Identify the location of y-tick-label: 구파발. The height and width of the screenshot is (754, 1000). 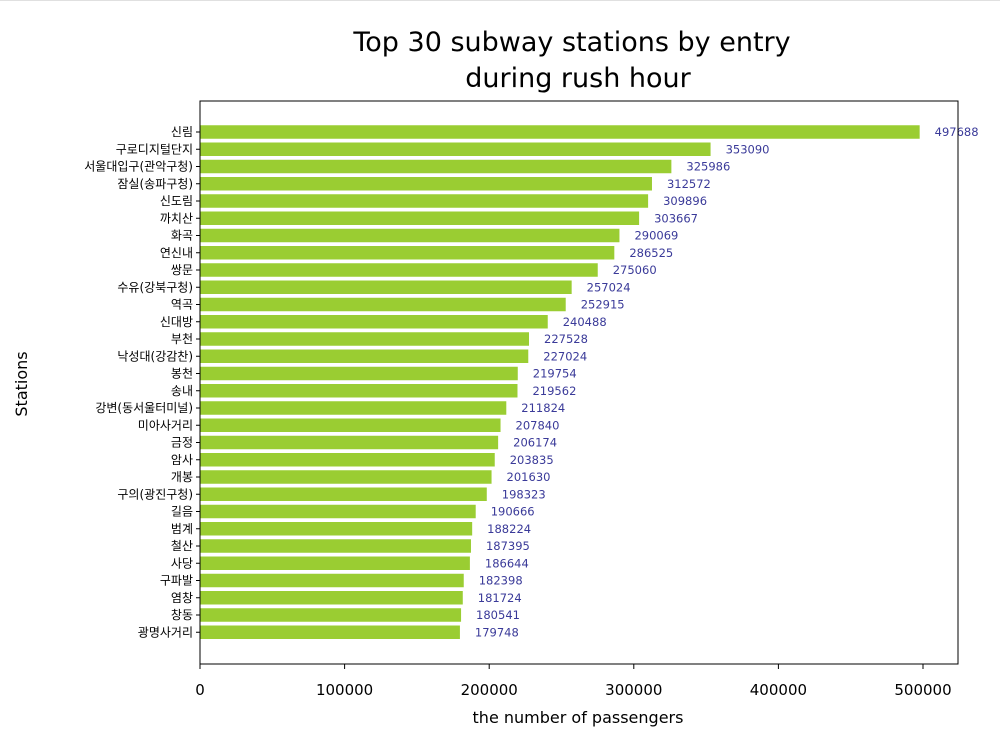
(176, 581).